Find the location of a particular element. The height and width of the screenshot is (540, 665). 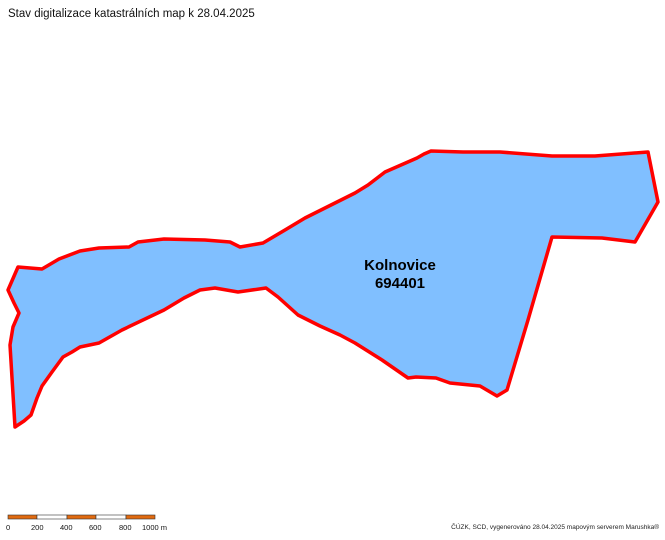

parcel-name: Kolnovice is located at coordinates (400, 265).